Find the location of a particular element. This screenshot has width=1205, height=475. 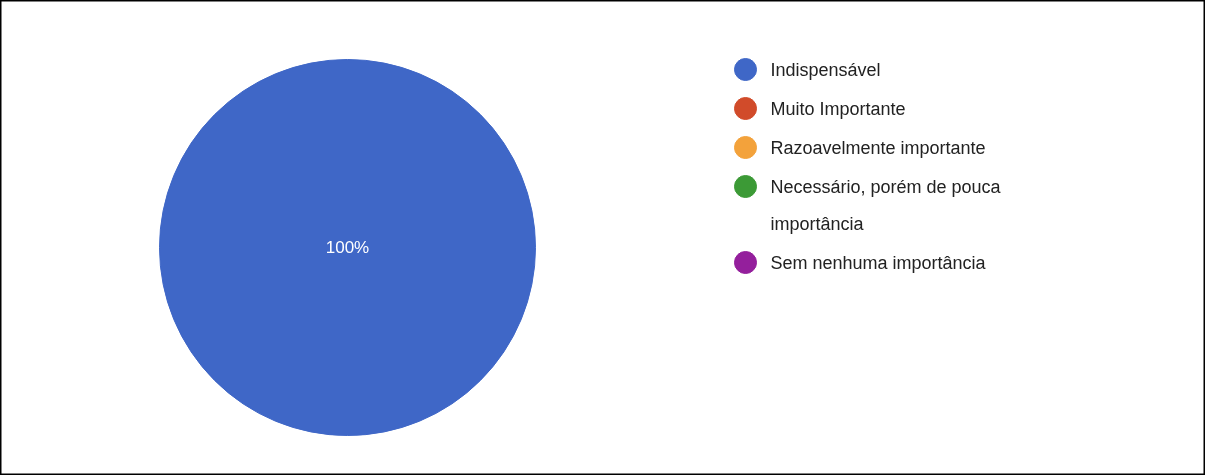

legend-label: Necessário, porém de pouca importância is located at coordinates (886, 205).